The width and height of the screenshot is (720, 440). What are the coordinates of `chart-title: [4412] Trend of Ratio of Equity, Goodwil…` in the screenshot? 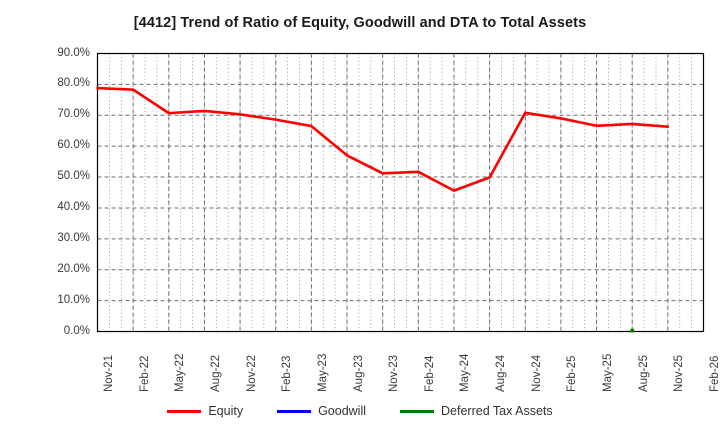 It's located at (360, 23).